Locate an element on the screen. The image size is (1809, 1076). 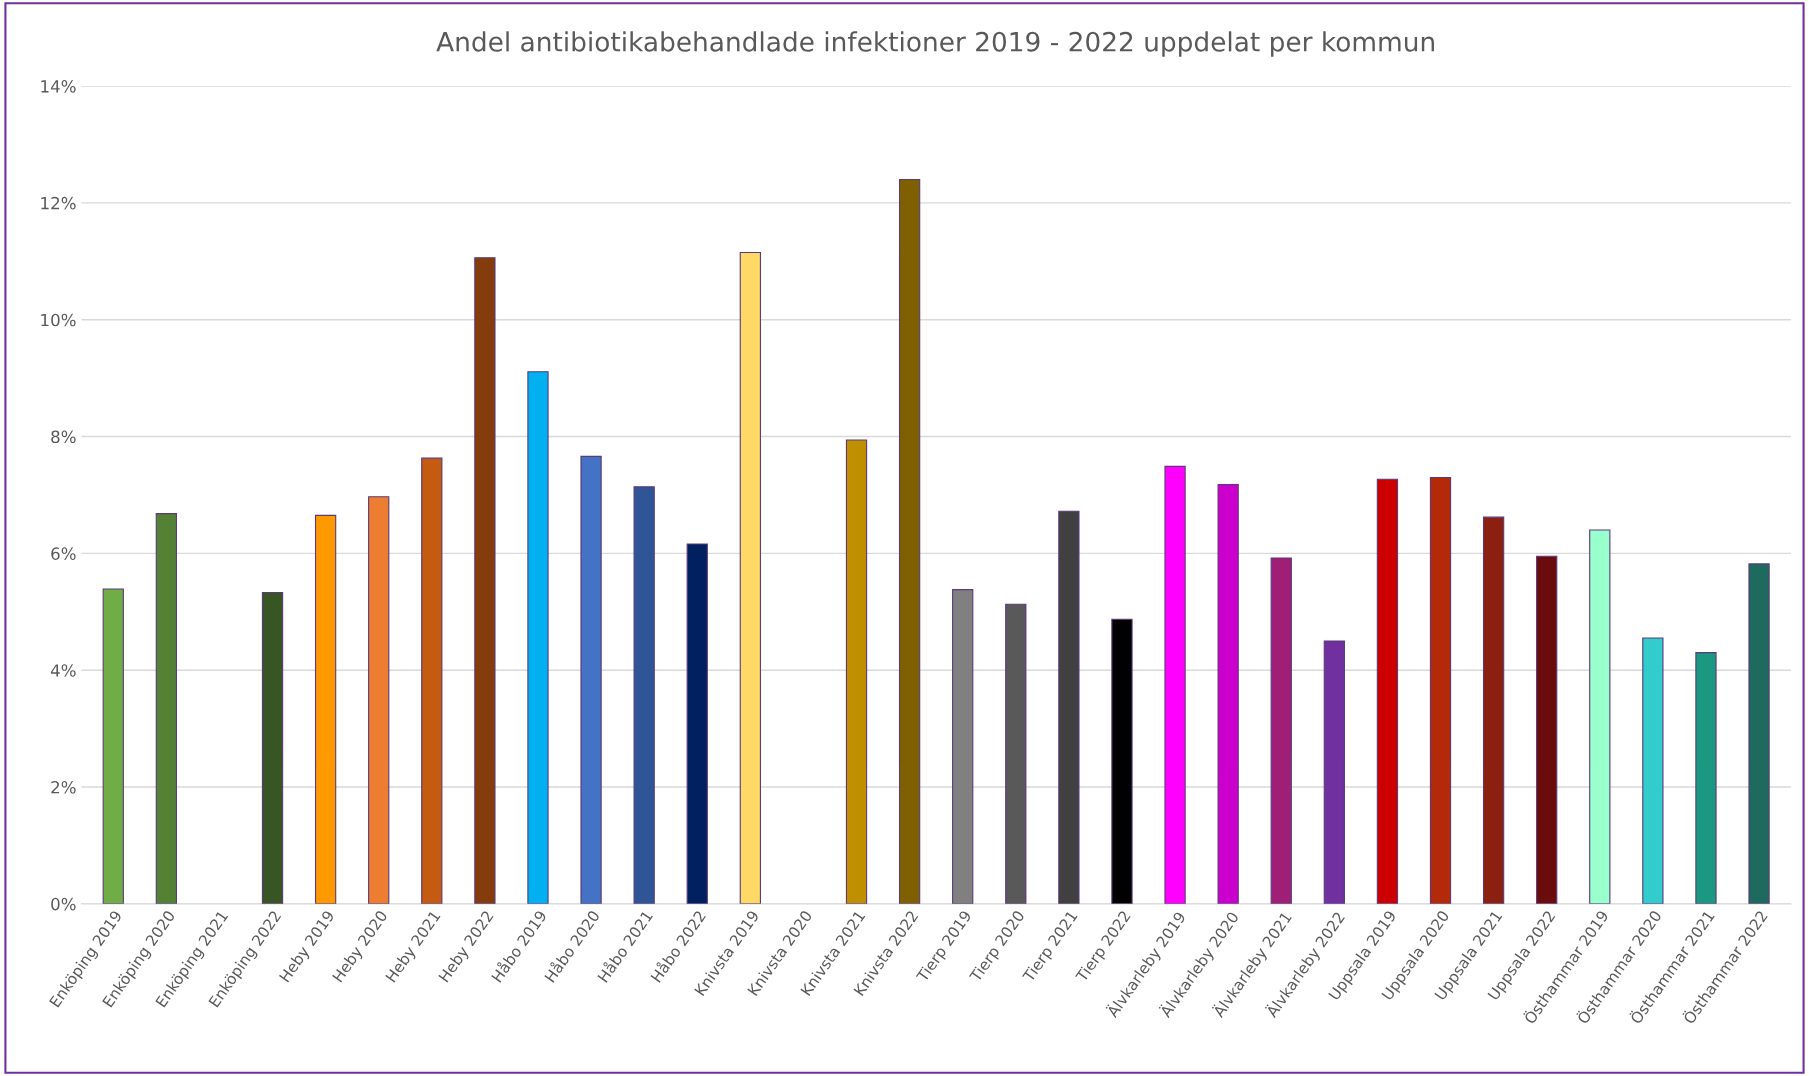
chart-title: Andel antibiotikabehandlade infektioner 2019 - 2022 uppdelat per kommun is located at coordinates (935, 44).